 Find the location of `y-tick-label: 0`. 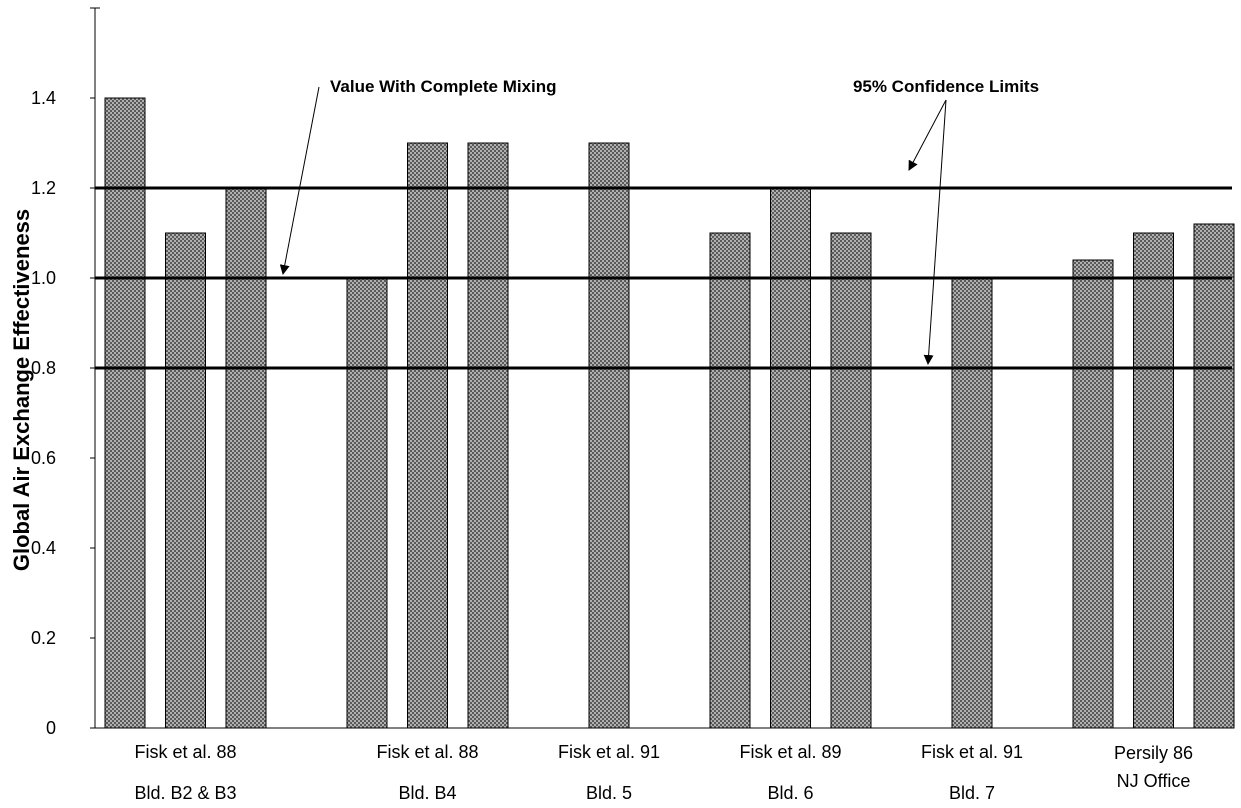

y-tick-label: 0 is located at coordinates (51, 728).